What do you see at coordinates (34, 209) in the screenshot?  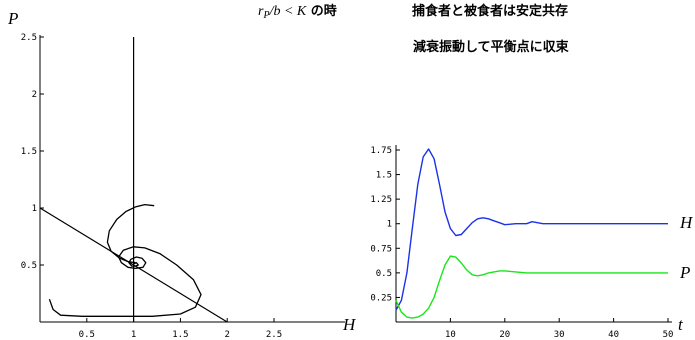 I see `phase-y-tick-label: 1` at bounding box center [34, 209].